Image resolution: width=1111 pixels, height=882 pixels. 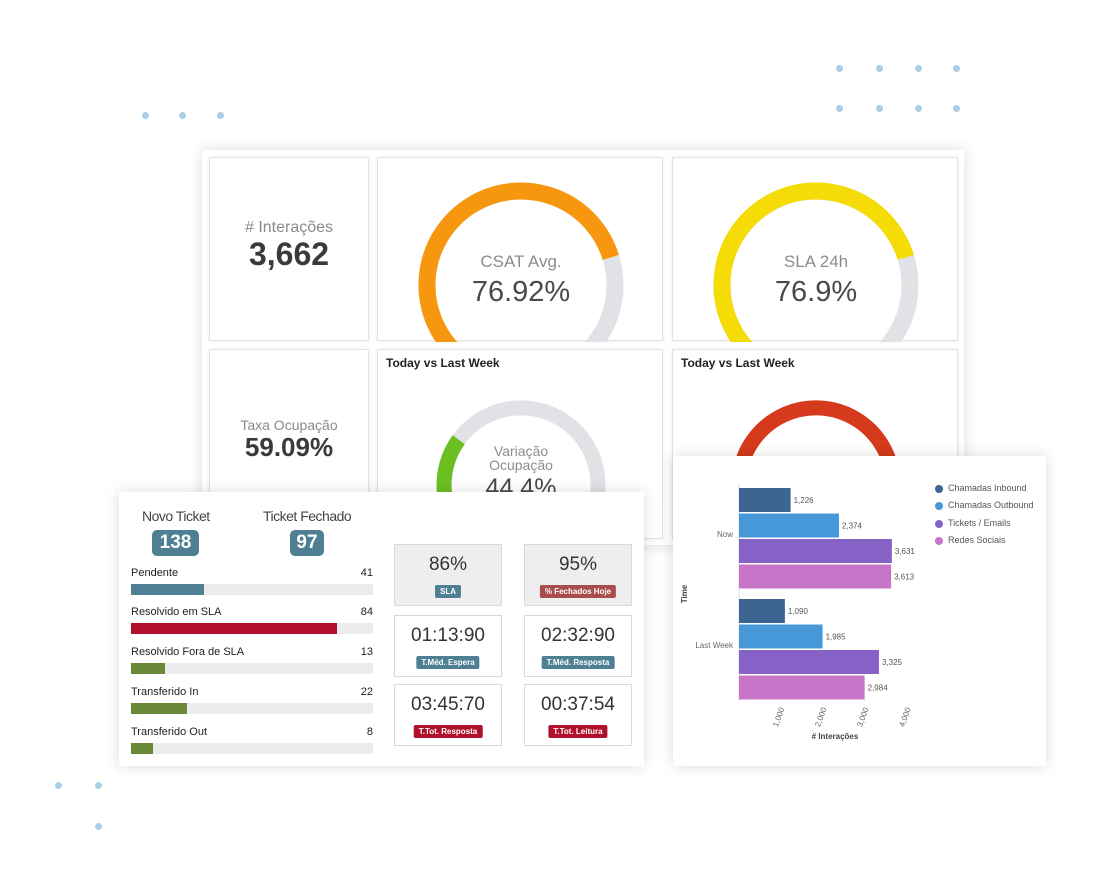 I want to click on bar-value-label: 2,984, so click(x=878, y=688).